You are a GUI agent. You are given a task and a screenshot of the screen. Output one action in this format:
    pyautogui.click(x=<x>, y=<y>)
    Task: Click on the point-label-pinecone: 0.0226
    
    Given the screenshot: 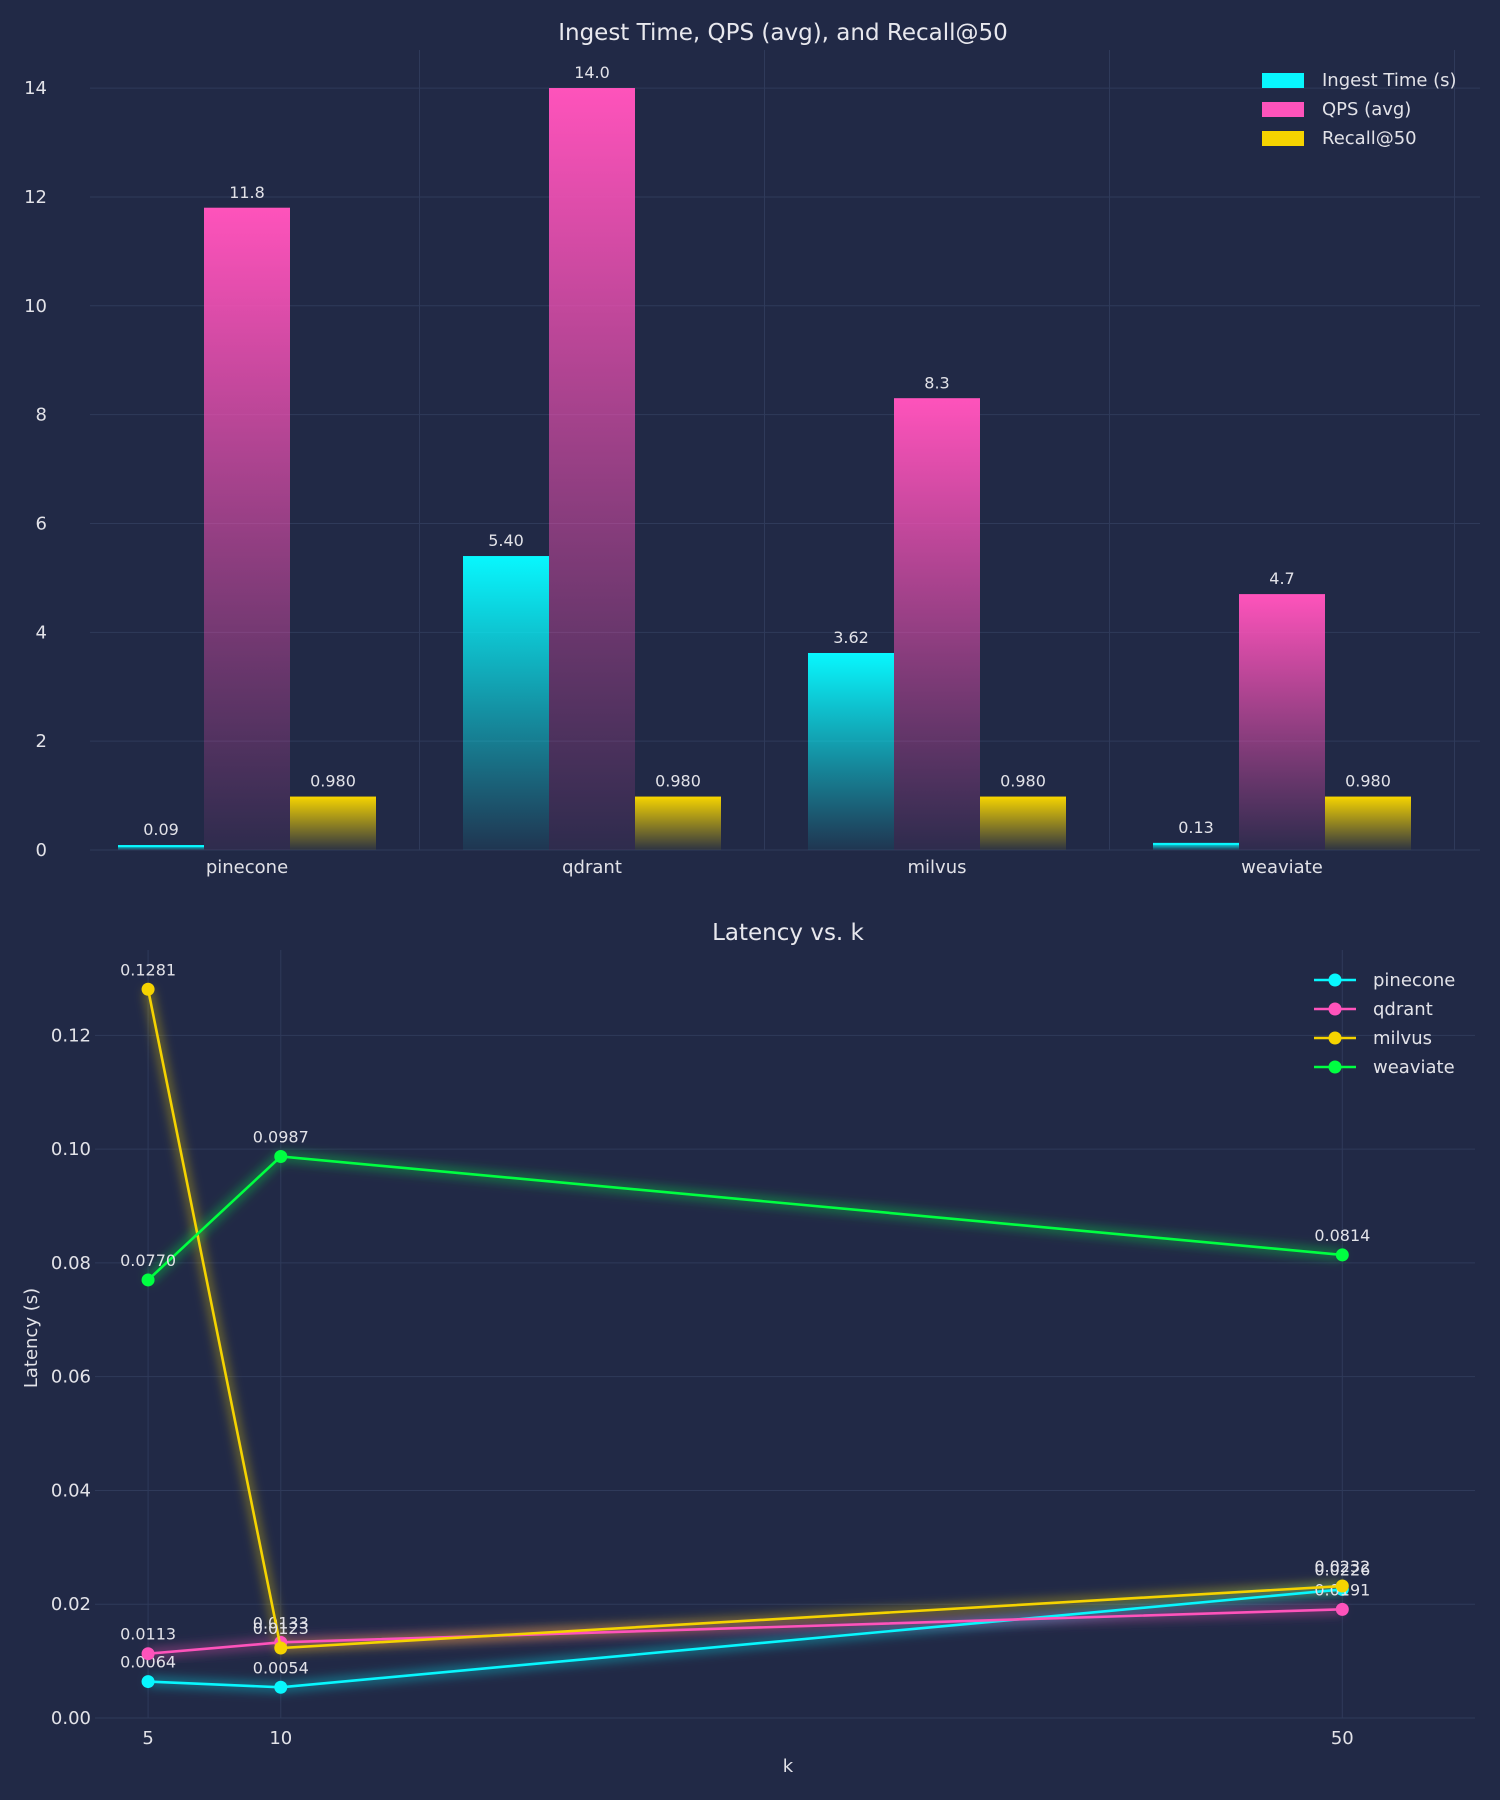 What is the action you would take?
    pyautogui.click(x=1342, y=1569)
    